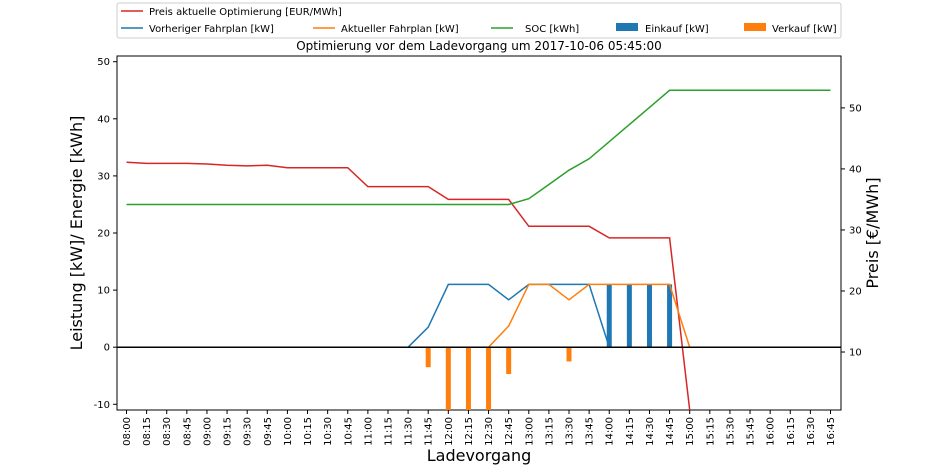  Describe the element at coordinates (710, 431) in the screenshot. I see `x-tick-label-1515: 15:15` at that location.